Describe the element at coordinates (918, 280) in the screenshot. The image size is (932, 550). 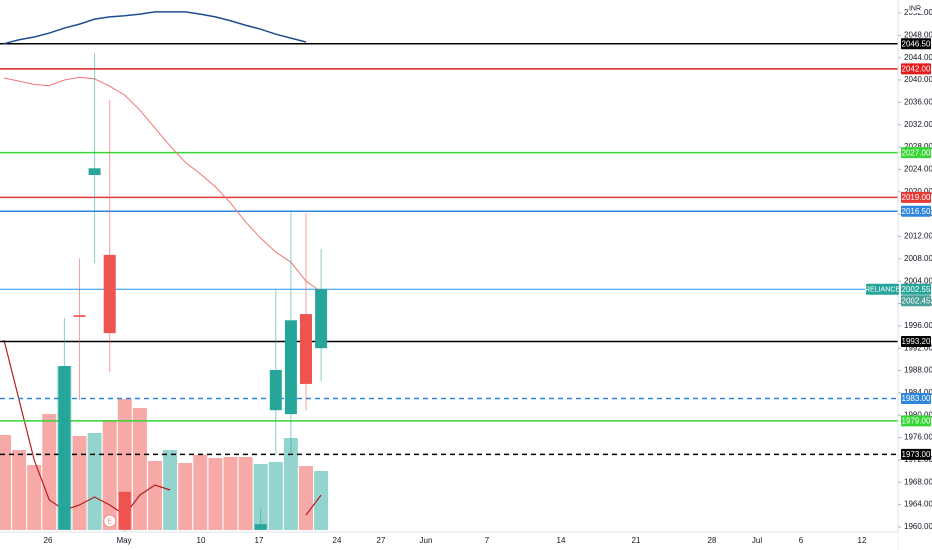
I see `y-tick-label: 2004.00` at that location.